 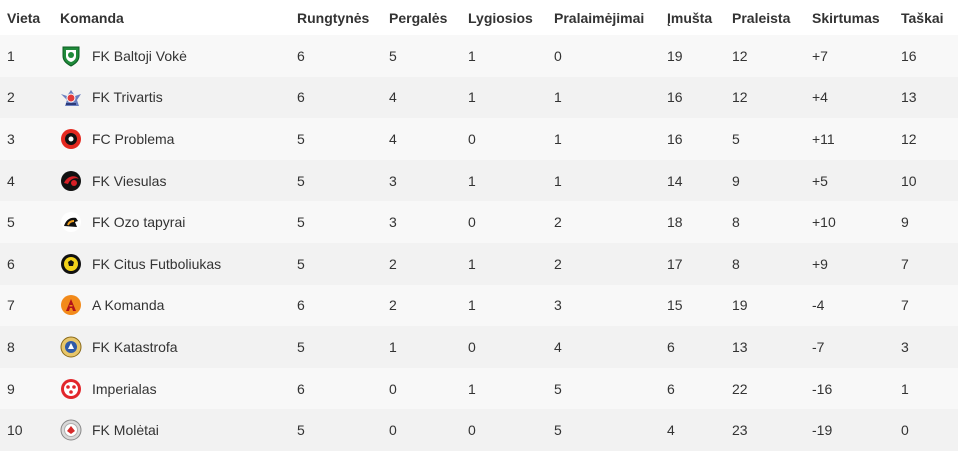 What do you see at coordinates (905, 388) in the screenshot?
I see `points-cell: 1` at bounding box center [905, 388].